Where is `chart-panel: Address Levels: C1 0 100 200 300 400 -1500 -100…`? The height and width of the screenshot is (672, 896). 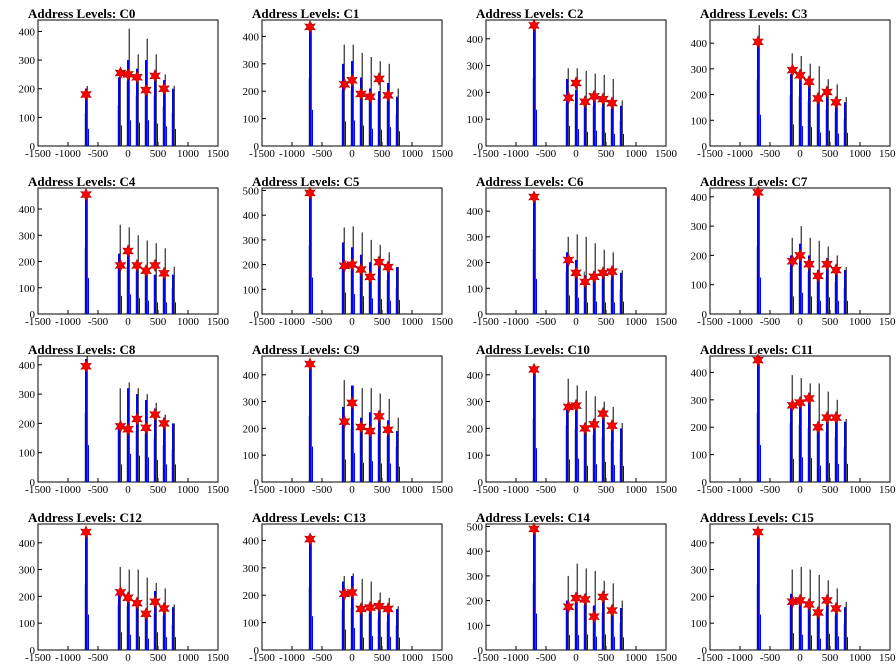
chart-panel: Address Levels: C1 0 100 200 300 400 -1500 -100… is located at coordinates (339, 84).